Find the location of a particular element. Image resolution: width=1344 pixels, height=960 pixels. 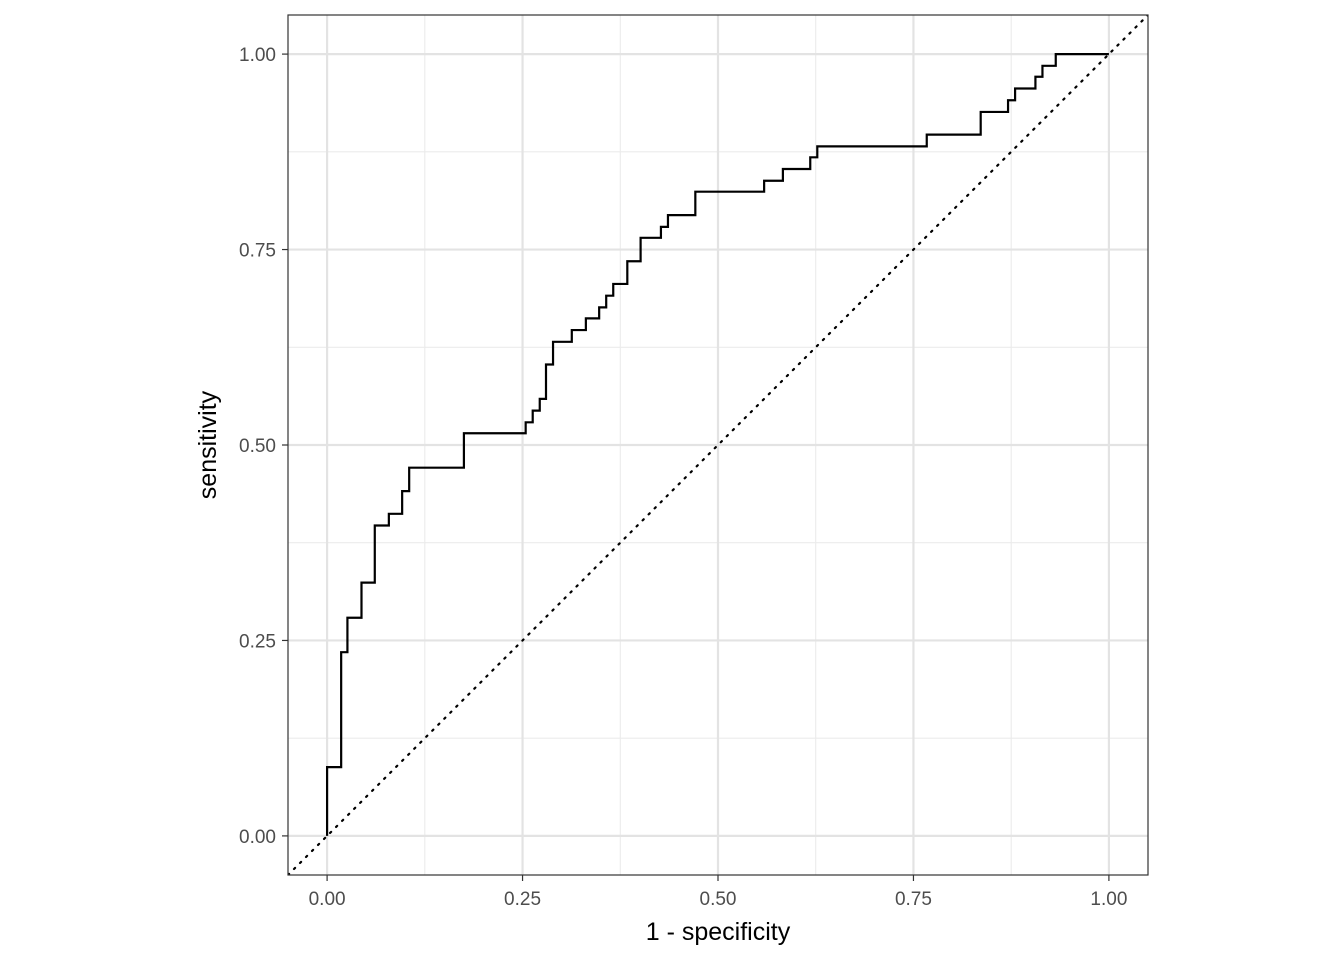

x-axis-title: 1 - specificity is located at coordinates (718, 932).